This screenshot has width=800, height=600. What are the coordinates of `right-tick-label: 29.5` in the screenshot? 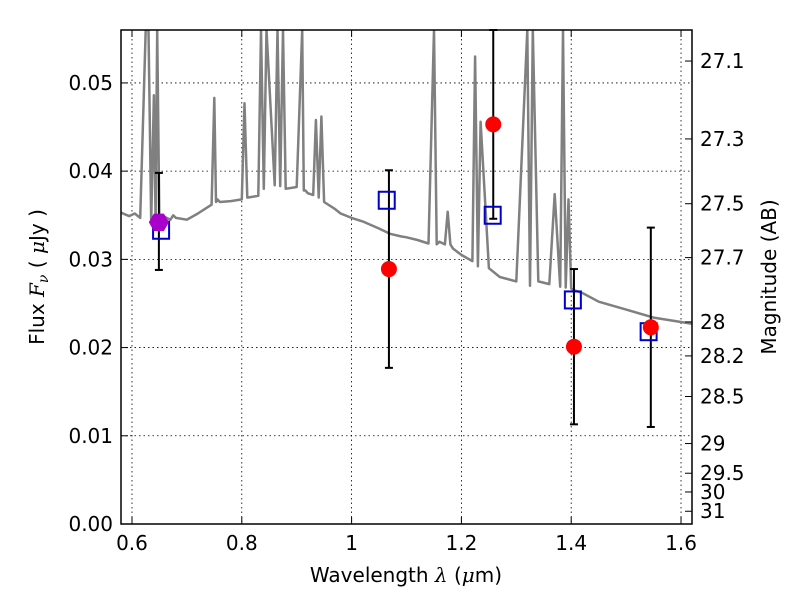 It's located at (722, 473).